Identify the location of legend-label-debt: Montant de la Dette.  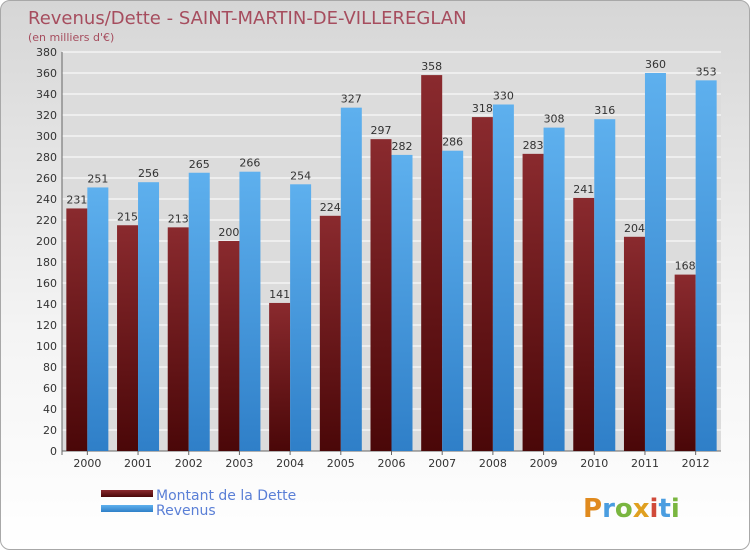
(226, 496).